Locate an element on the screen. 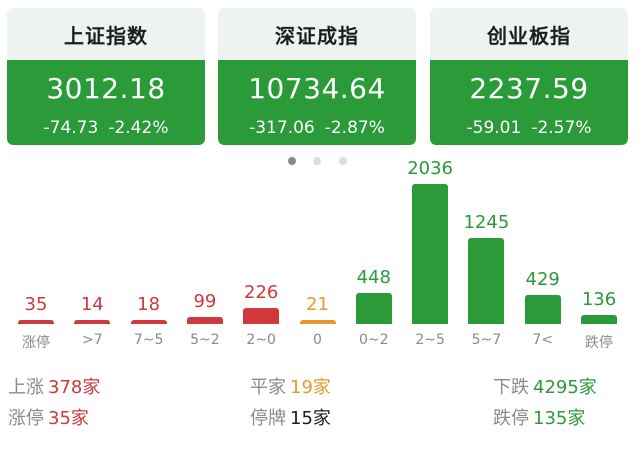 This screenshot has height=453, width=640. index-name: 上证指数 is located at coordinates (106, 35).